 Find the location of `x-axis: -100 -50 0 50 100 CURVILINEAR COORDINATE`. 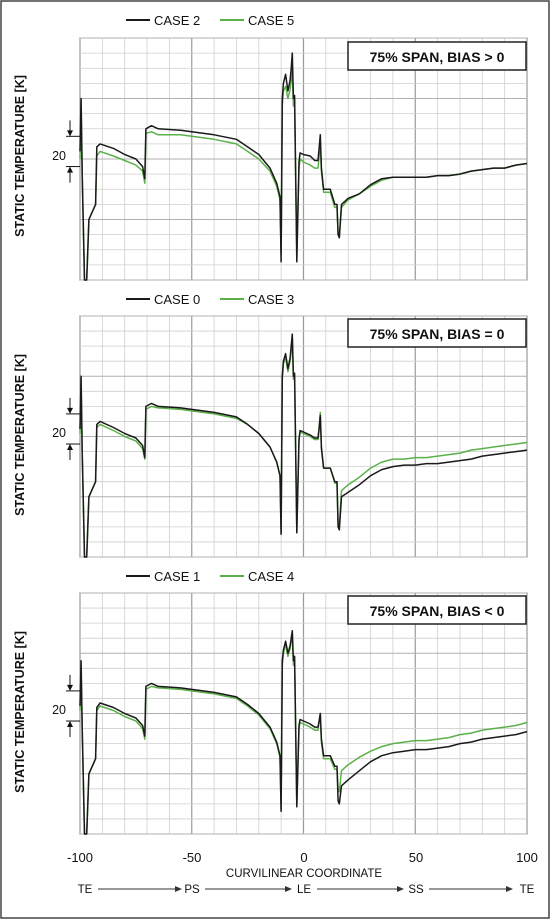

x-axis: -100 -50 0 50 100 CURVILINEAR COORDINATE is located at coordinates (302, 865).